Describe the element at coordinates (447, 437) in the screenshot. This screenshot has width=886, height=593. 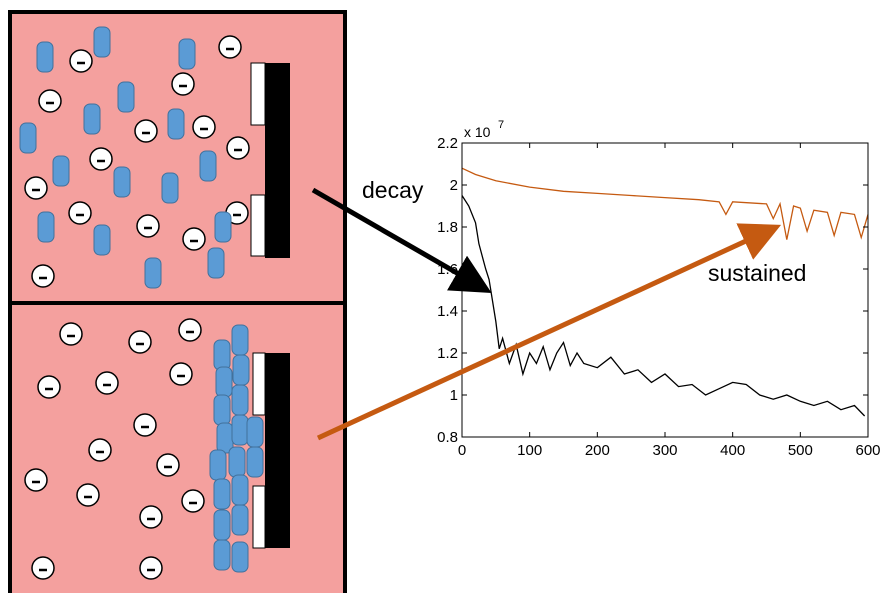
I see `y-tick-label: 0.8` at that location.